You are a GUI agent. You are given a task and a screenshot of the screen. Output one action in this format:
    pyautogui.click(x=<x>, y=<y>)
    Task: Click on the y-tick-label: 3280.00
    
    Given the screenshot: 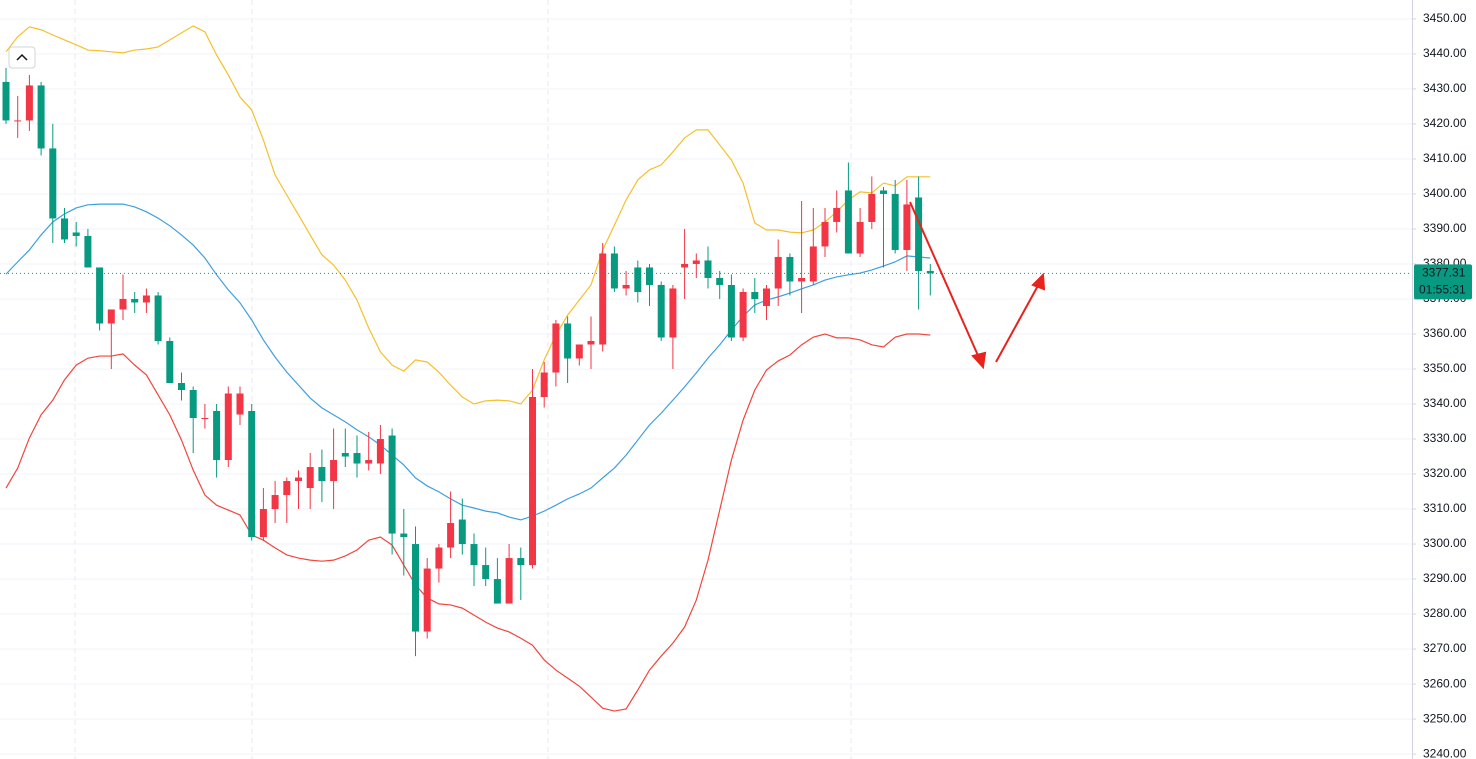 What is the action you would take?
    pyautogui.click(x=1445, y=613)
    